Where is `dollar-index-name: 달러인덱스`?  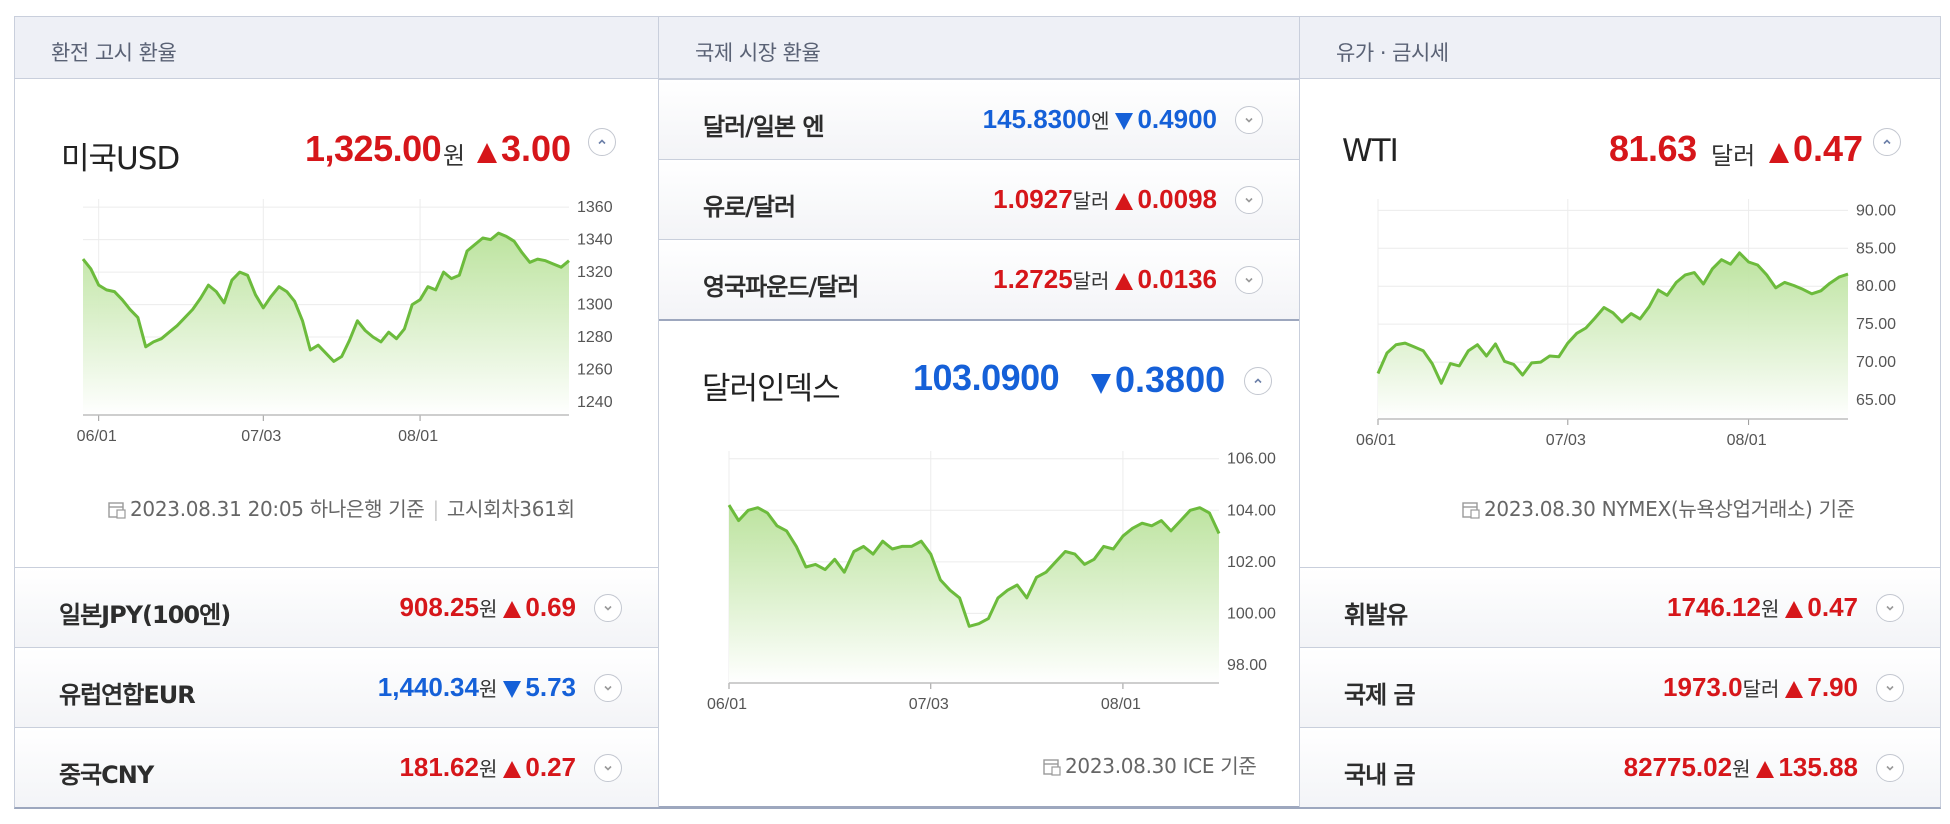
dollar-index-name: 달러인덱스 is located at coordinates (771, 389).